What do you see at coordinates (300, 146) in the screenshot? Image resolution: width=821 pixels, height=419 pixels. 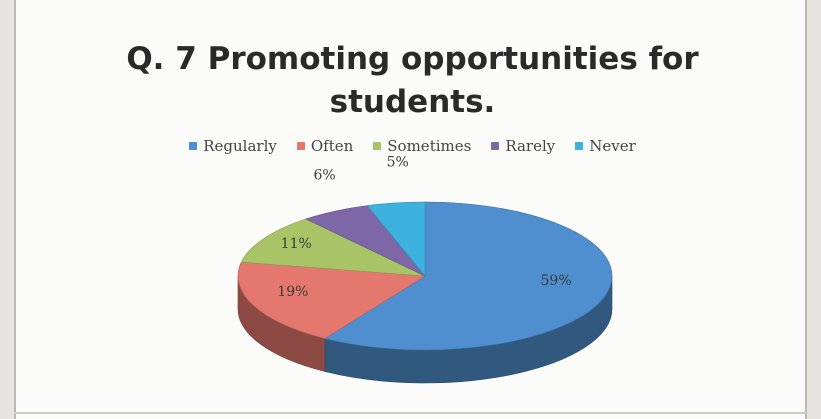 I see `legend-swatch-often` at bounding box center [300, 146].